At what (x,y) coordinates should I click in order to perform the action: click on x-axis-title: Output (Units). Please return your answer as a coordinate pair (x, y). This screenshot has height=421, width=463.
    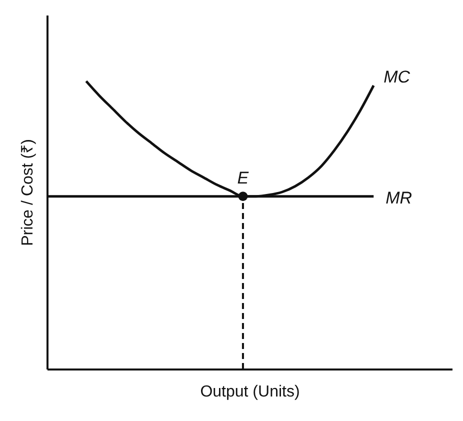
    Looking at the image, I should click on (250, 392).